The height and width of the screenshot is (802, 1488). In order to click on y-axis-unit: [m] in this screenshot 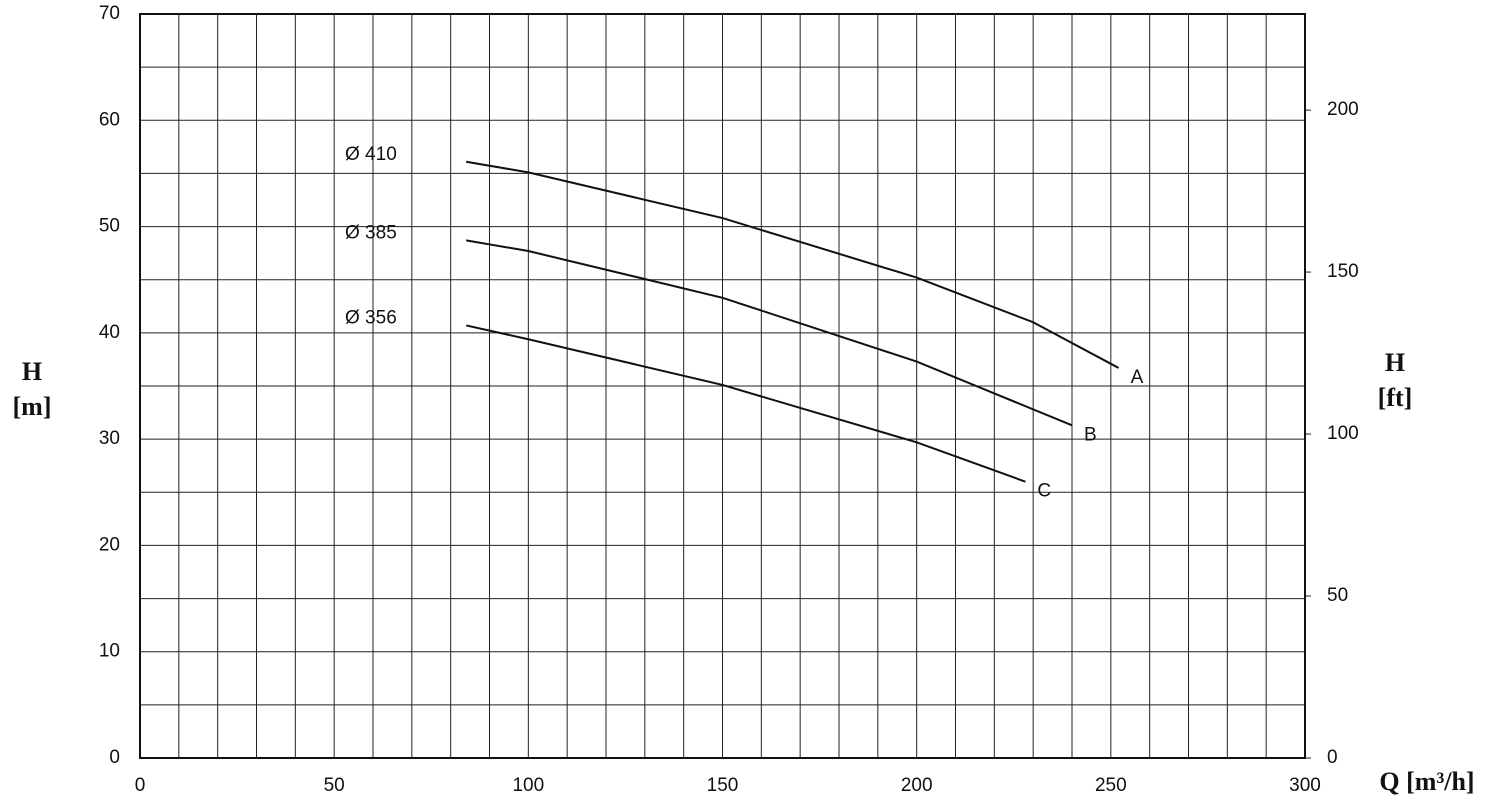, I will do `click(32, 406)`.